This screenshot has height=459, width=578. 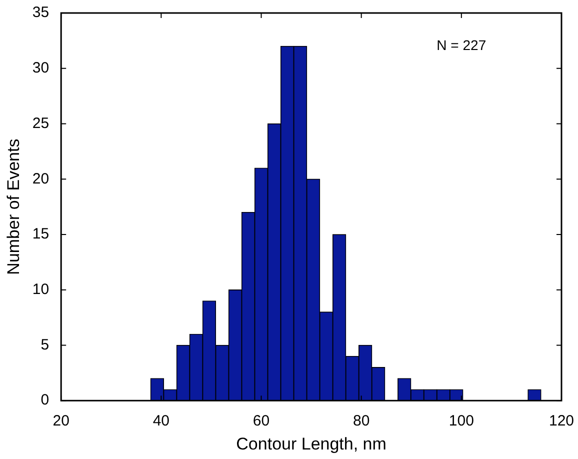 What do you see at coordinates (45, 345) in the screenshot?
I see `y-tick-label: 5` at bounding box center [45, 345].